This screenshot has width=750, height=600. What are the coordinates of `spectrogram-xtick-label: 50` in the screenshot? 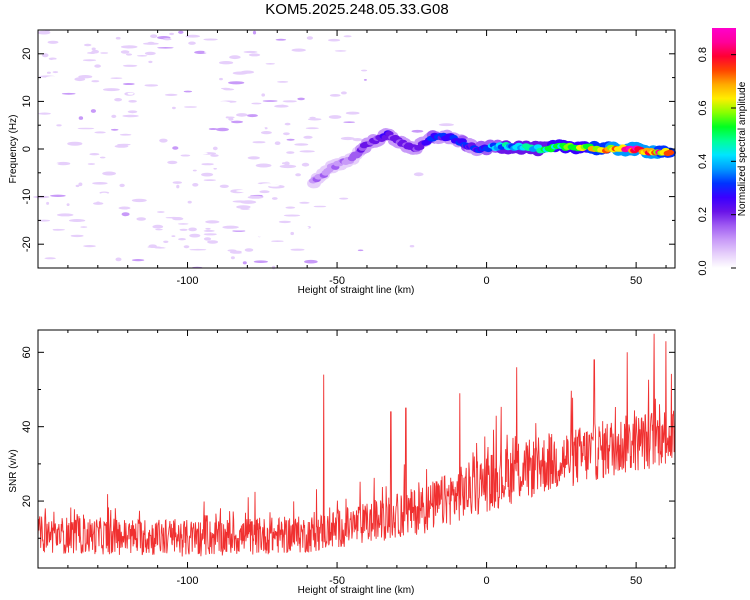 It's located at (636, 281).